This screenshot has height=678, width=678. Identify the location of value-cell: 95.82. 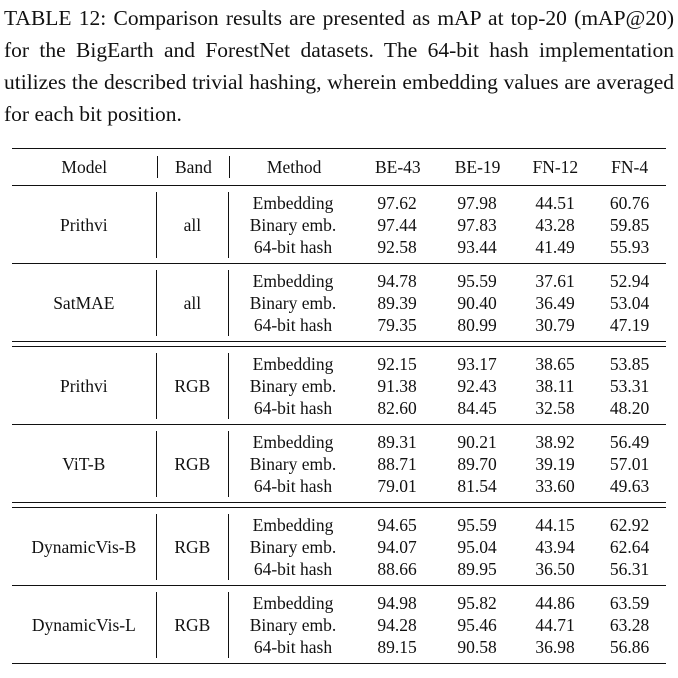
(477, 603).